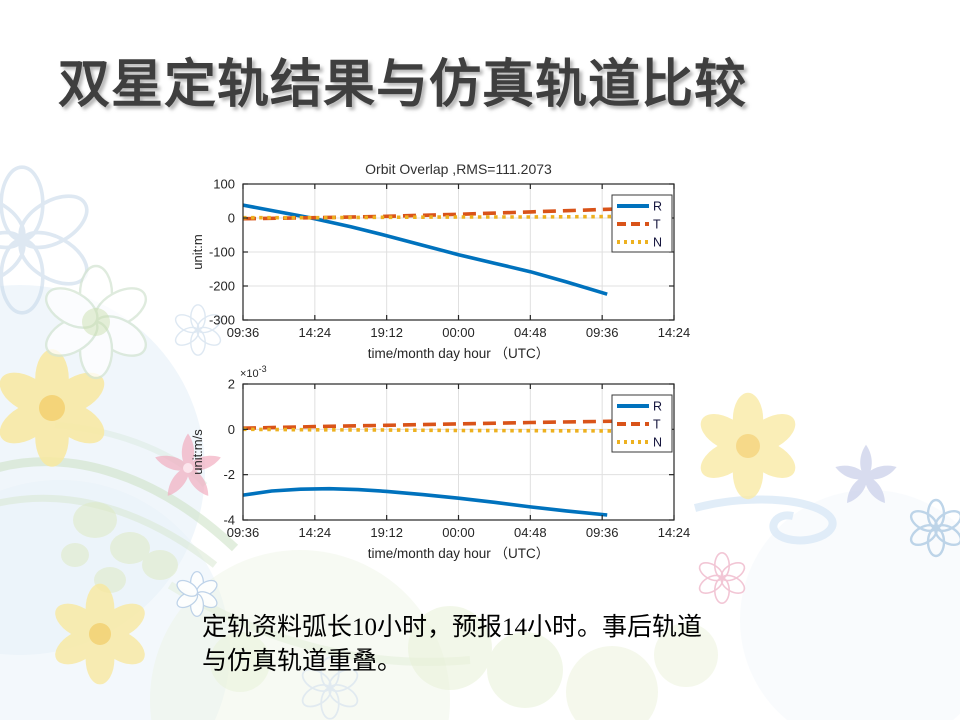 This screenshot has width=960, height=720. Describe the element at coordinates (229, 474) in the screenshot. I see `y-tick-label: -2` at that location.